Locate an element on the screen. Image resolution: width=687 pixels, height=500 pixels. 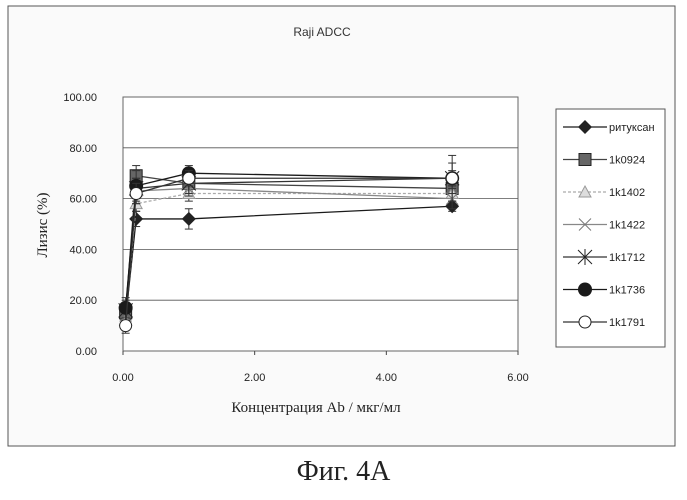
y-tick-label: 80.00 is located at coordinates (83, 149).